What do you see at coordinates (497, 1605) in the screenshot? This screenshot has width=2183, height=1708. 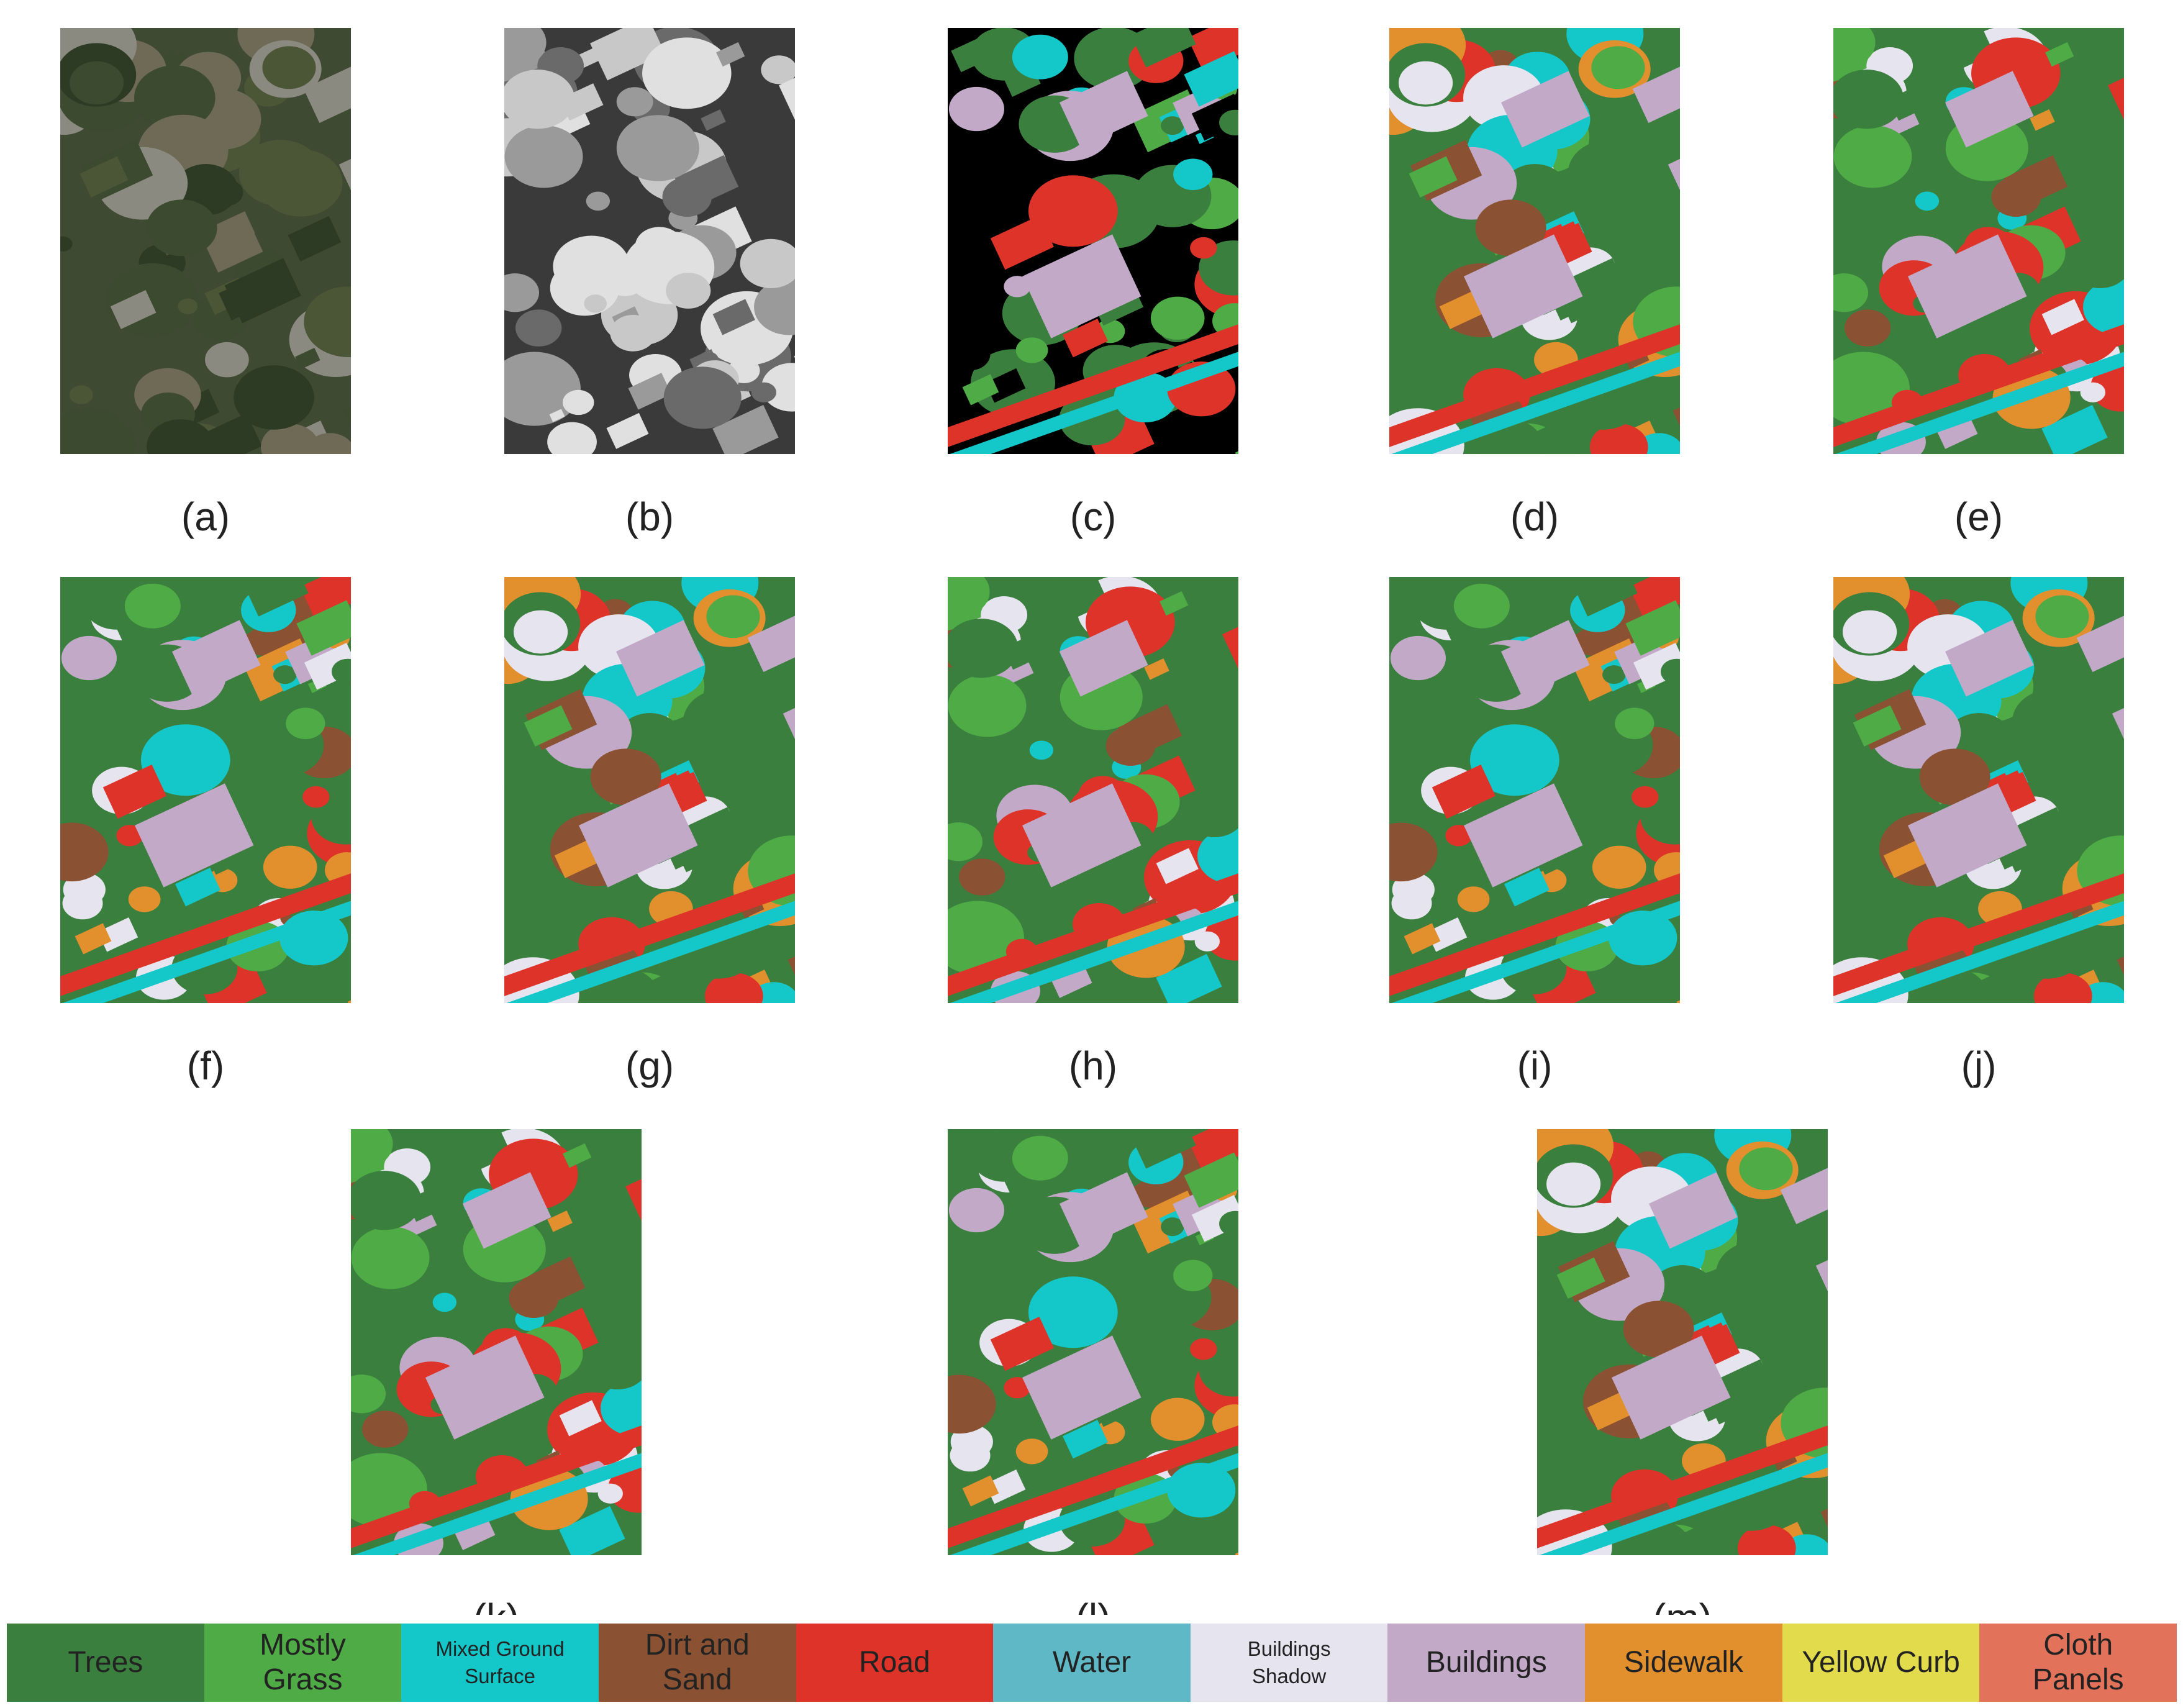 I see `panel-label: (k)` at bounding box center [497, 1605].